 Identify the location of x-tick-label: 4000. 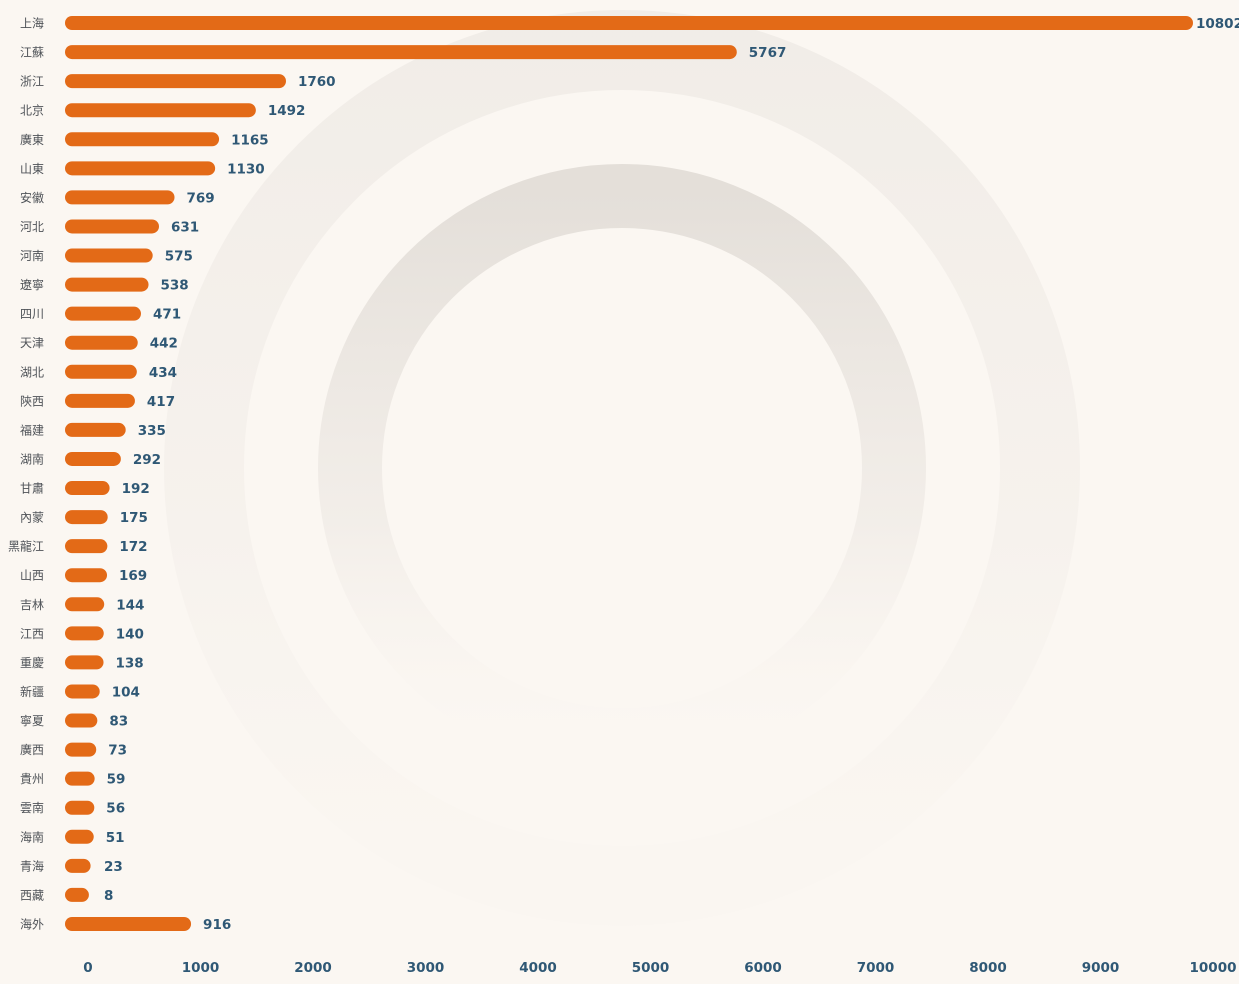
(538, 968).